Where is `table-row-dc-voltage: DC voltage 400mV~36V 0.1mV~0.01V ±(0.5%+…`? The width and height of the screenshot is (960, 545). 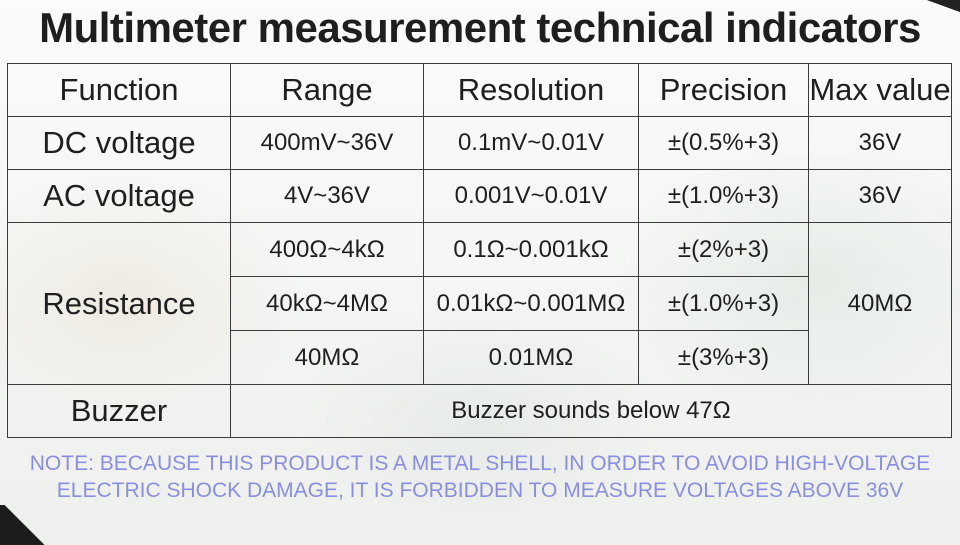
table-row-dc-voltage: DC voltage 400mV~36V 0.1mV~0.01V ±(0.5%+… is located at coordinates (479, 143).